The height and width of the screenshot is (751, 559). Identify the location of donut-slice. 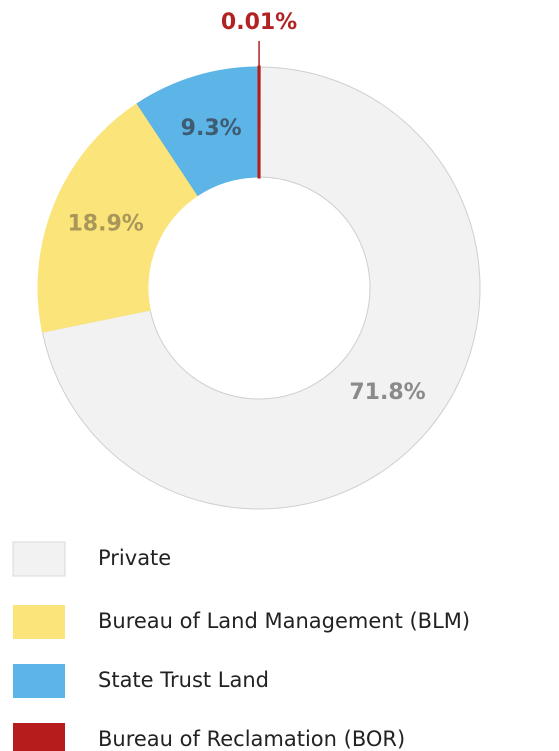
(118, 217).